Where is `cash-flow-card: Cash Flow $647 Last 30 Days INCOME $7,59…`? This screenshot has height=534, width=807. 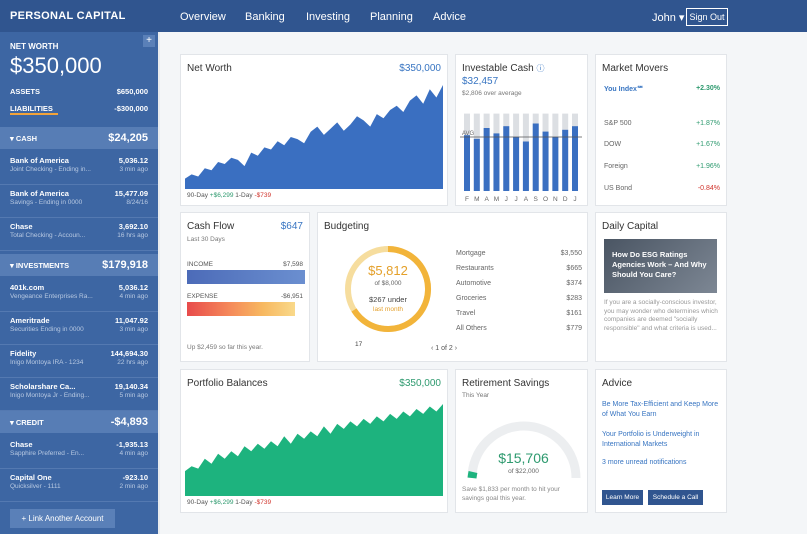 cash-flow-card: Cash Flow $647 Last 30 Days INCOME $7,59… is located at coordinates (245, 287).